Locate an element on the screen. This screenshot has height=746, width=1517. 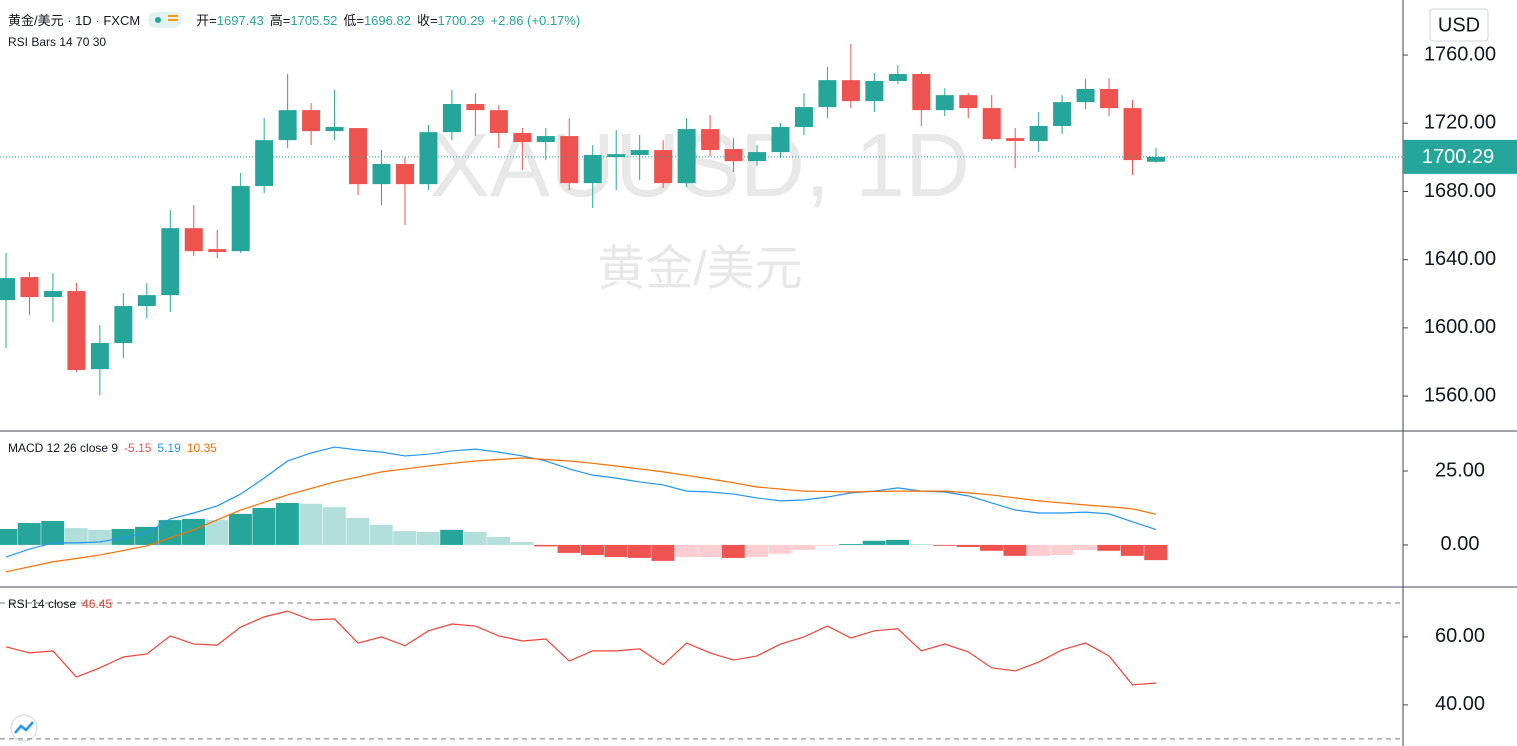
currency: USD is located at coordinates (1459, 25).